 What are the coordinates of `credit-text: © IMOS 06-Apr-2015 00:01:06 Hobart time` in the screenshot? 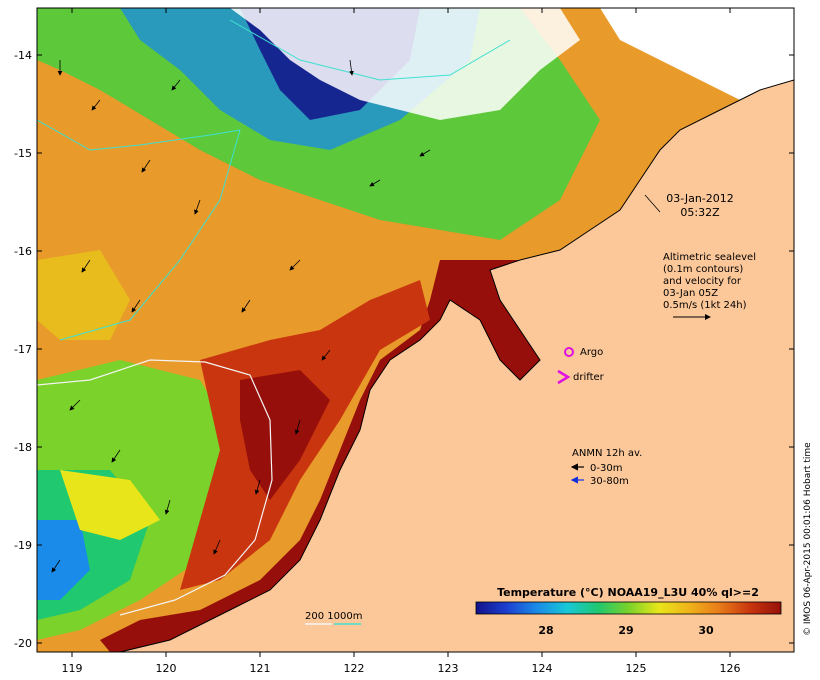 It's located at (808, 539).